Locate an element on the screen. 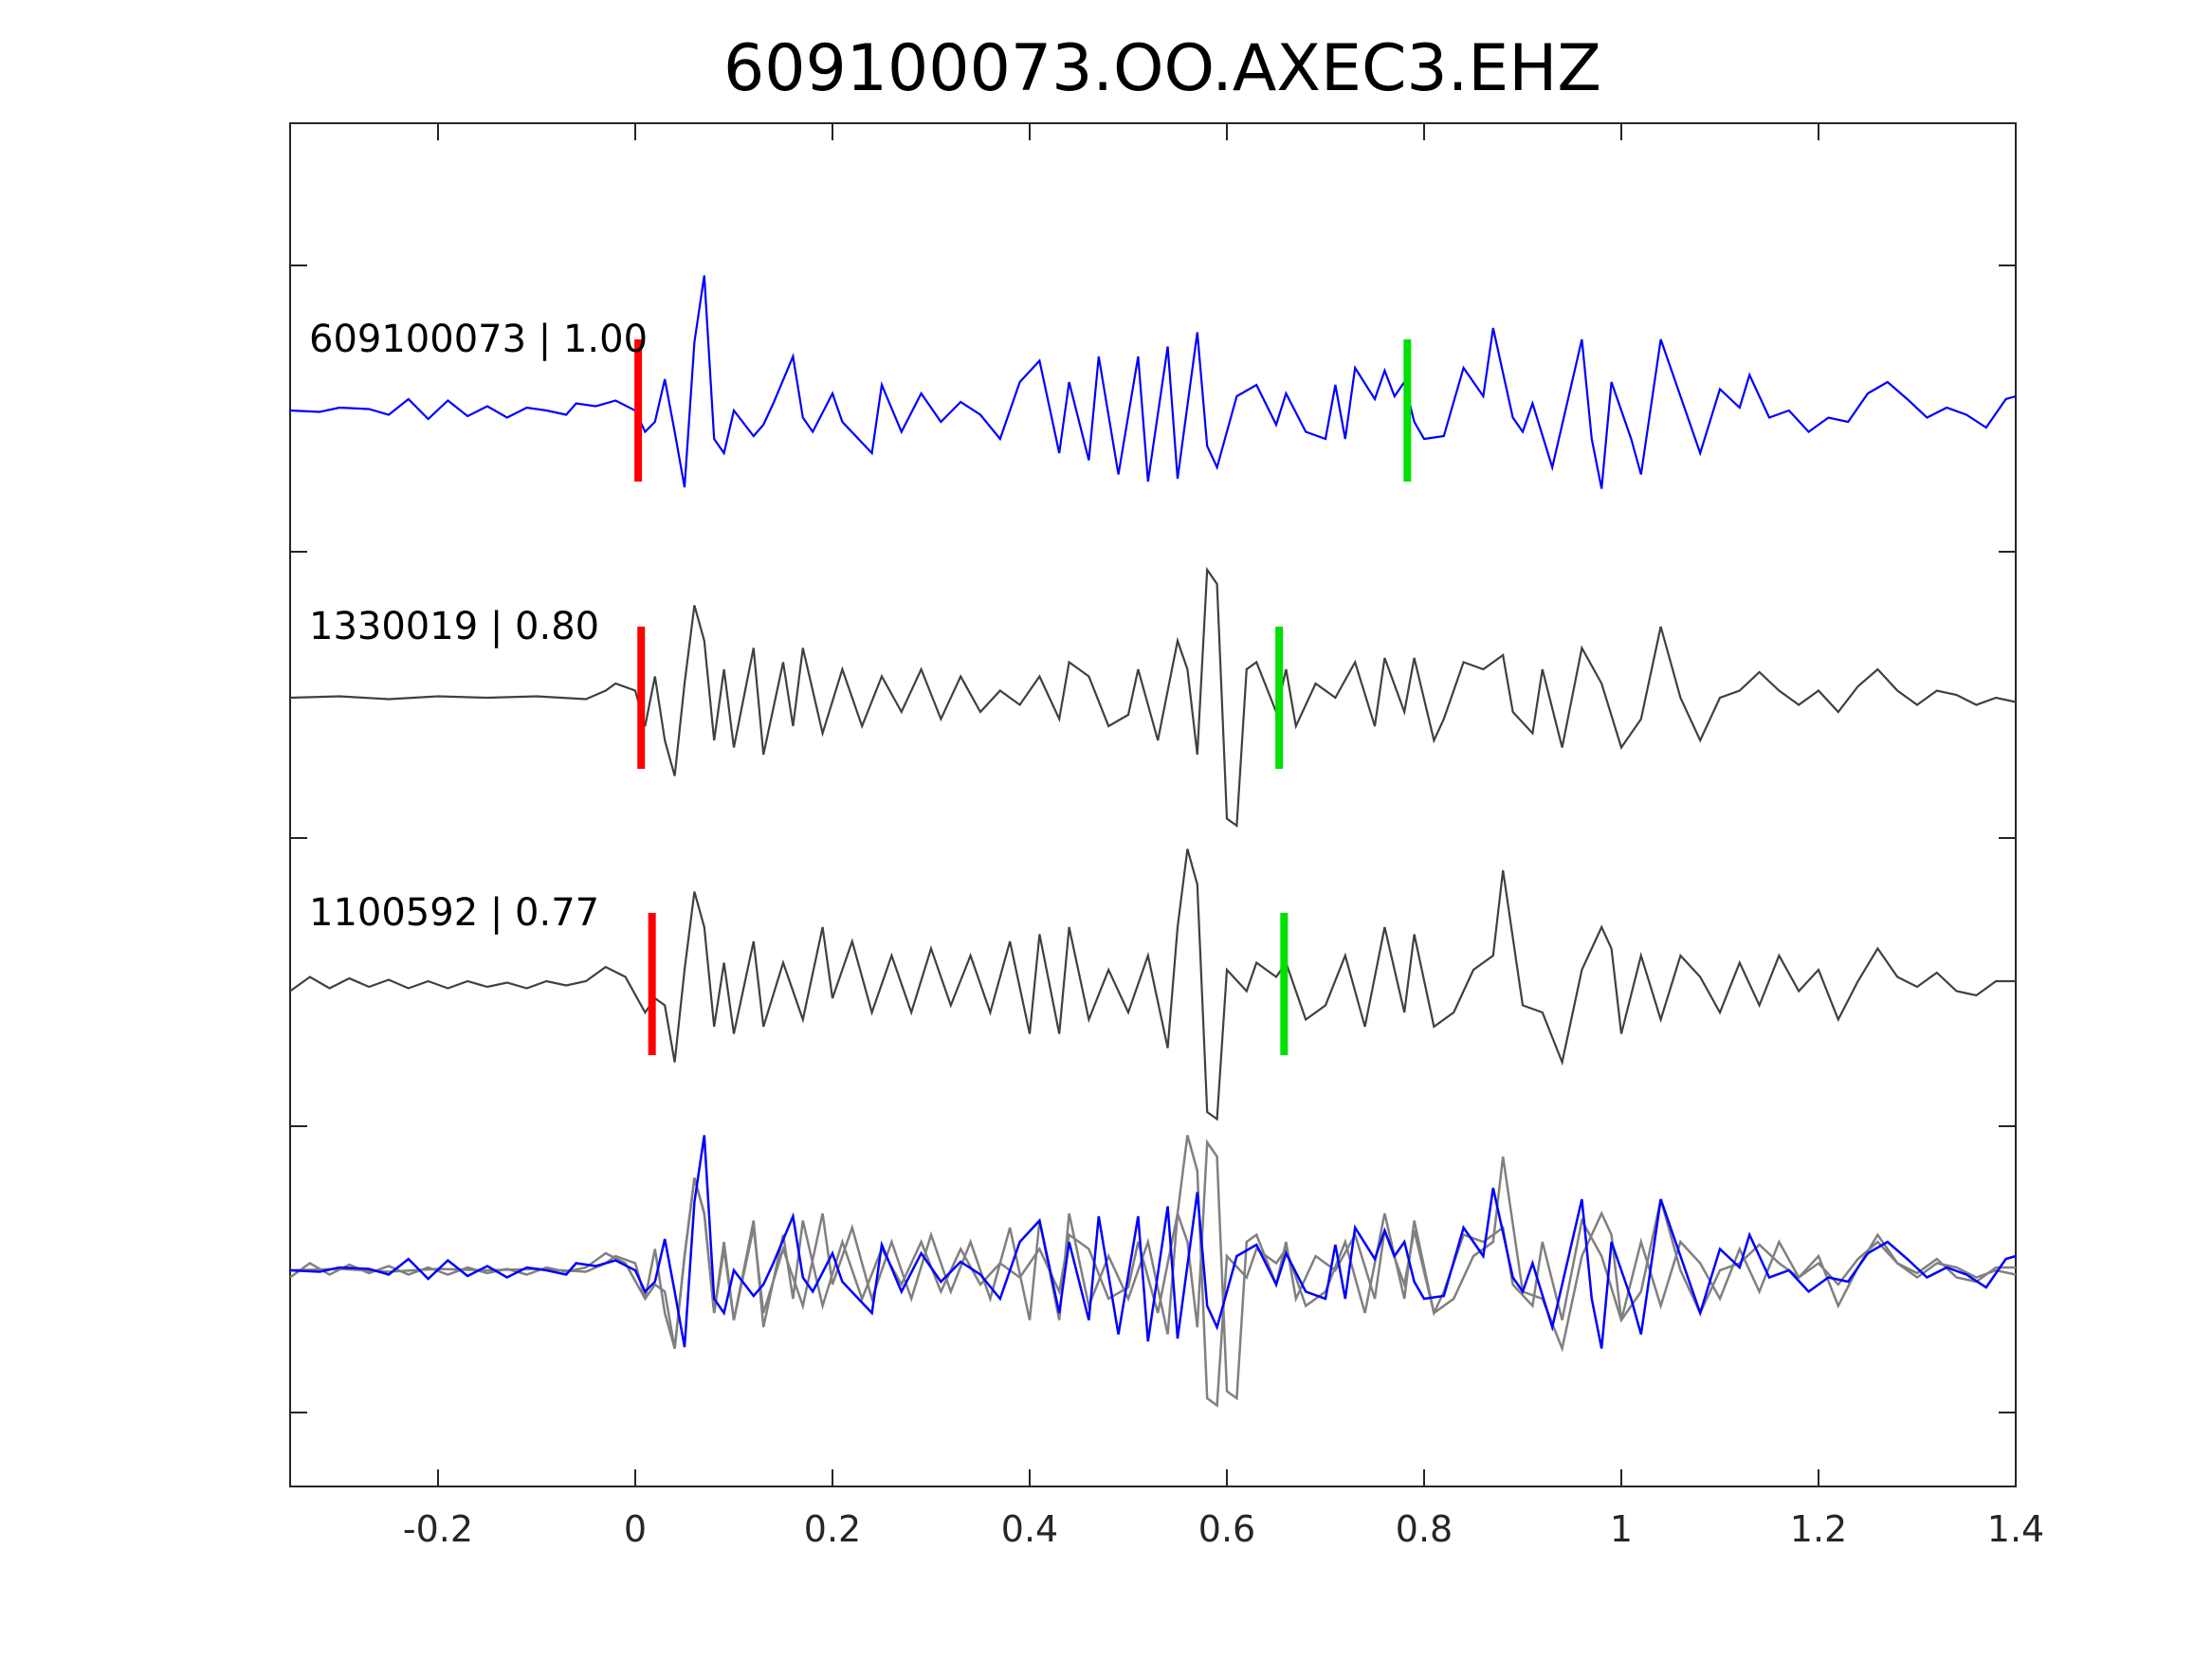  trace-label: 1330019 | 0.80 is located at coordinates (454, 626).